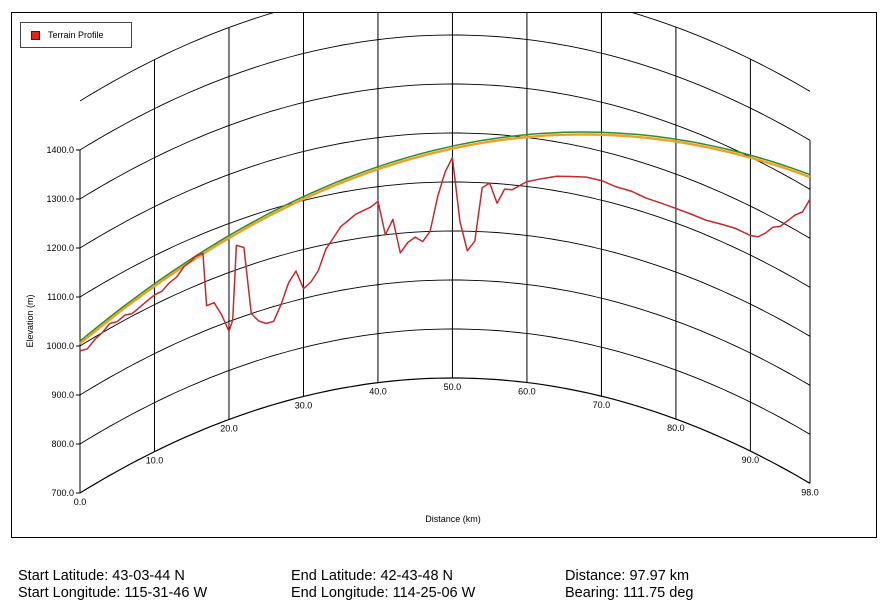 This screenshot has width=884, height=607. What do you see at coordinates (445, 57) in the screenshot?
I see `gridline-horizontal` at bounding box center [445, 57].